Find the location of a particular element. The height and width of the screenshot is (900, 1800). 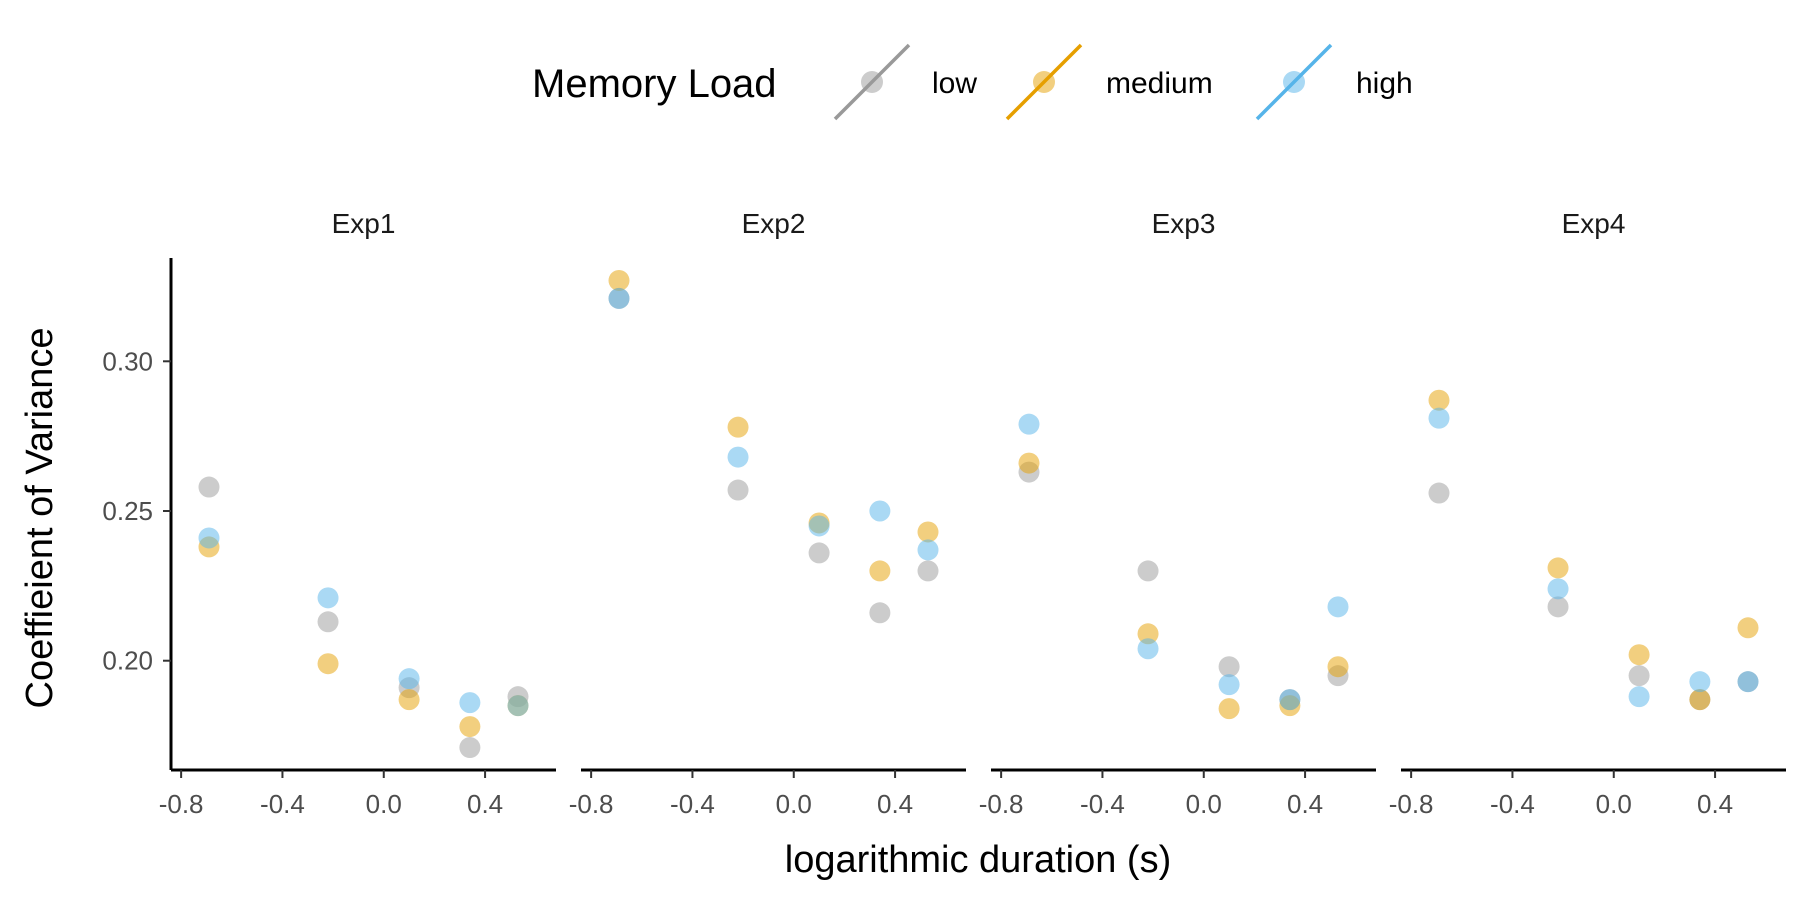

panel-title: Exp1 is located at coordinates (364, 223).